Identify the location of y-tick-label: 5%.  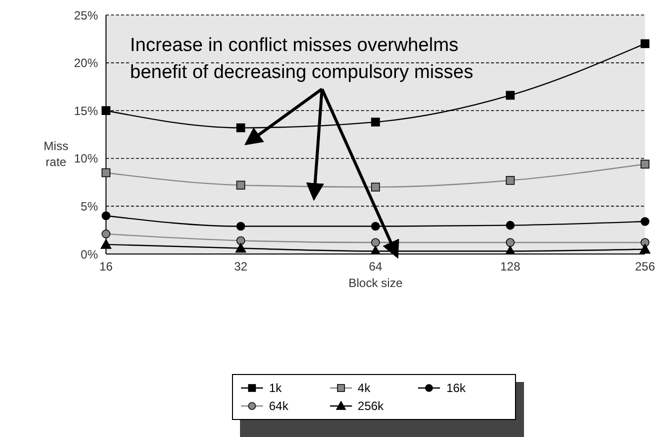
(89, 206).